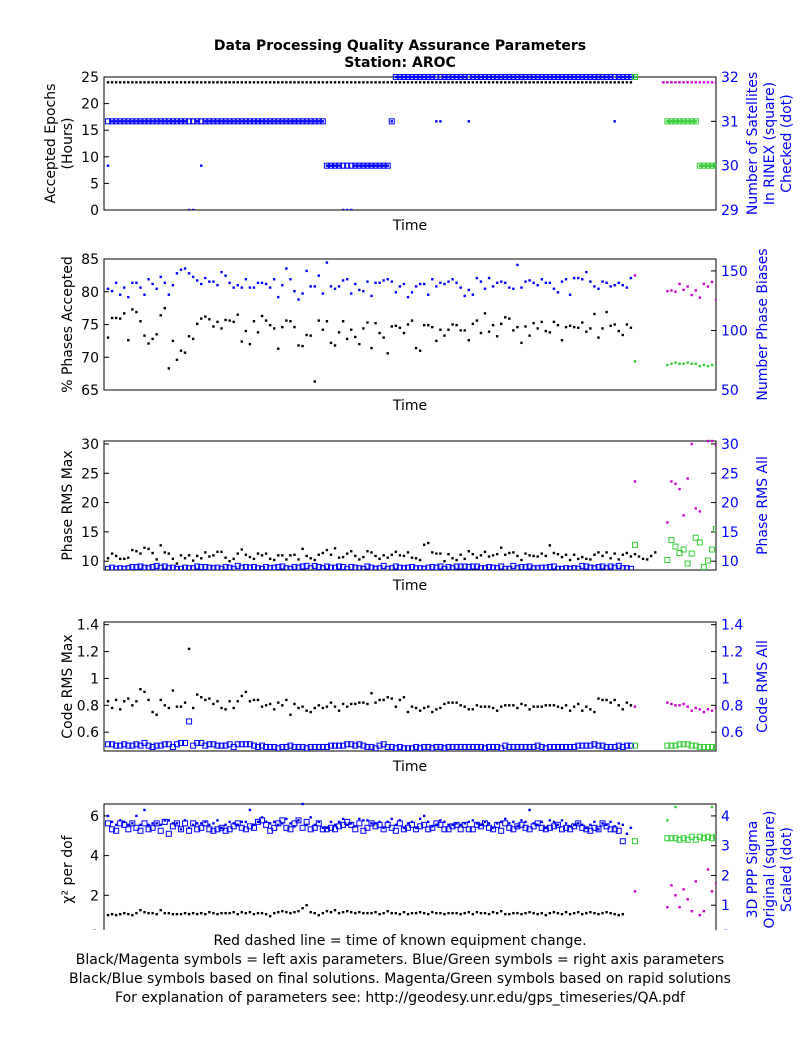 This screenshot has width=800, height=1050. I want to click on left-axis-label: % Phases Accepted, so click(68, 324).